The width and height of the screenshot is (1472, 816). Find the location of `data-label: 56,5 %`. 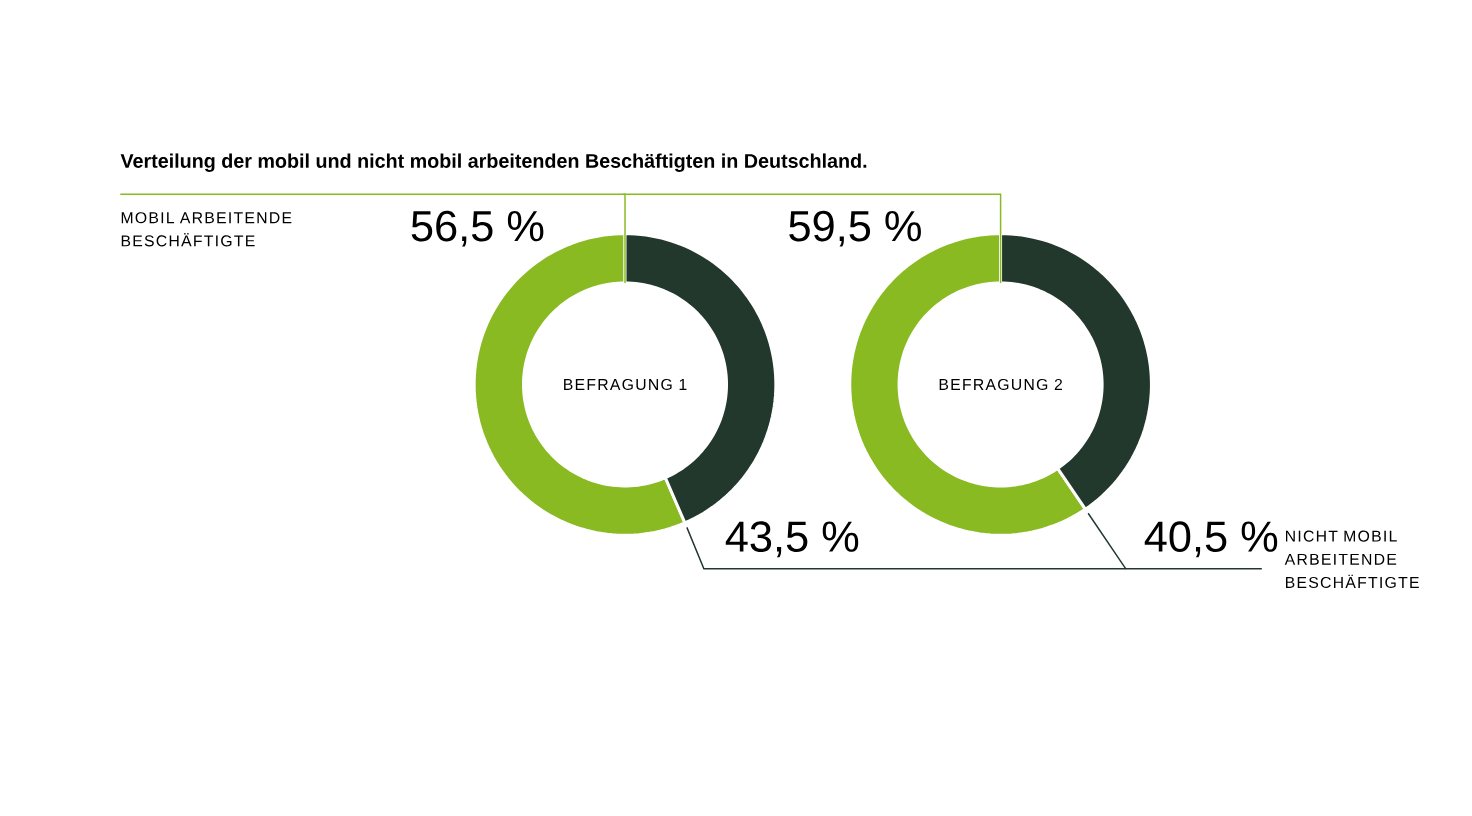

data-label: 56,5 % is located at coordinates (477, 228).